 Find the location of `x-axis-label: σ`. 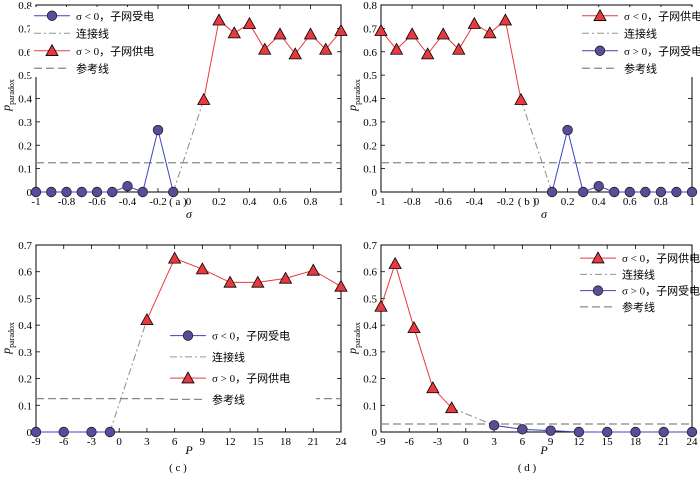

x-axis-label: σ is located at coordinates (189, 214).